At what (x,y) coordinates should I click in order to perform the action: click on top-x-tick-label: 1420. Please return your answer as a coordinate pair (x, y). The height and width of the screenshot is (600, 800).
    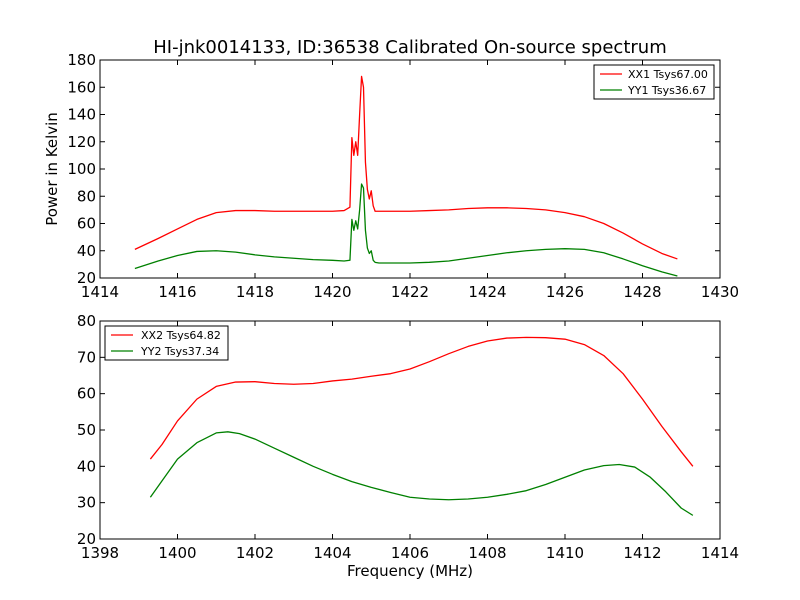
    Looking at the image, I should click on (332, 292).